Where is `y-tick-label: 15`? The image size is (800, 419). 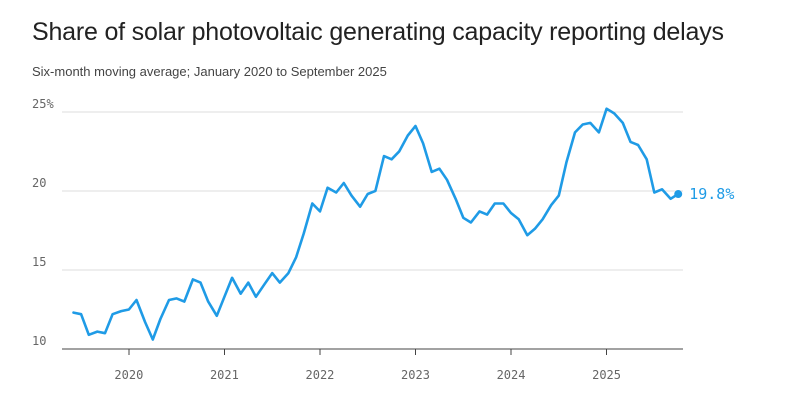
y-tick-label: 15 is located at coordinates (39, 262).